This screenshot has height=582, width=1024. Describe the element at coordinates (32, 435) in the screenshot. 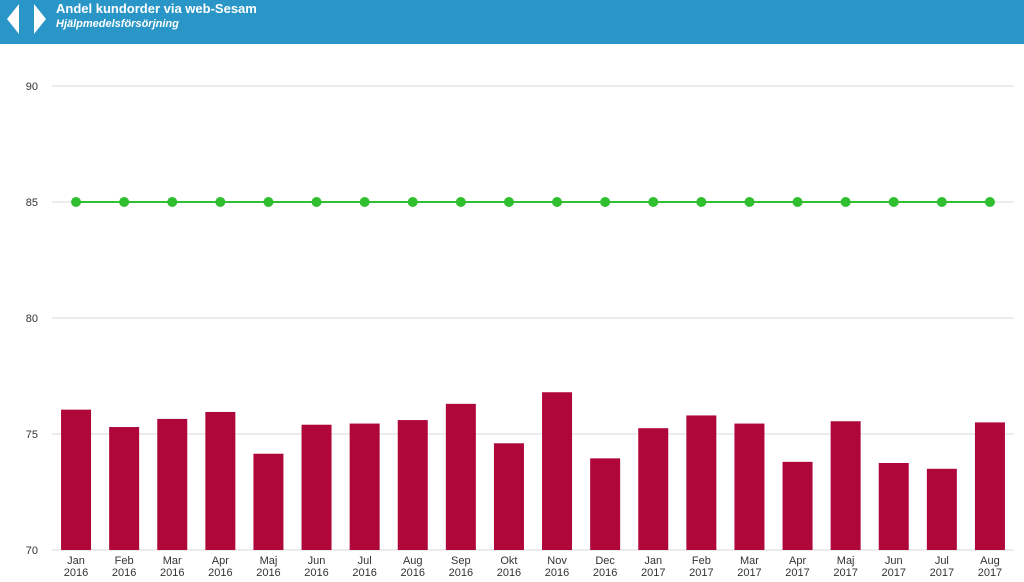

I see `y-tick-label: 75` at that location.